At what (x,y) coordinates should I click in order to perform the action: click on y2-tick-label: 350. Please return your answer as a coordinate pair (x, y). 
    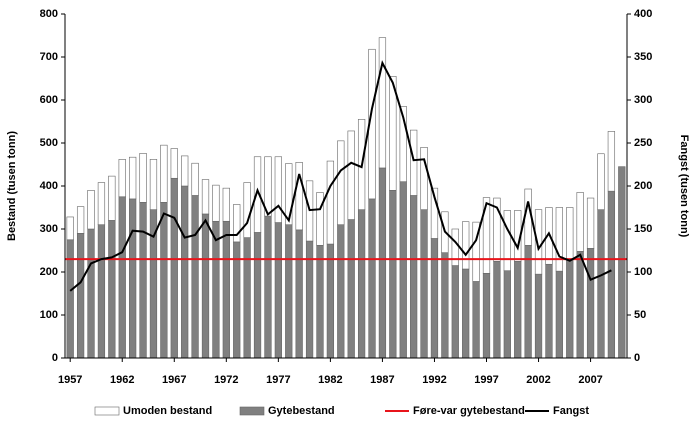
    Looking at the image, I should click on (643, 57).